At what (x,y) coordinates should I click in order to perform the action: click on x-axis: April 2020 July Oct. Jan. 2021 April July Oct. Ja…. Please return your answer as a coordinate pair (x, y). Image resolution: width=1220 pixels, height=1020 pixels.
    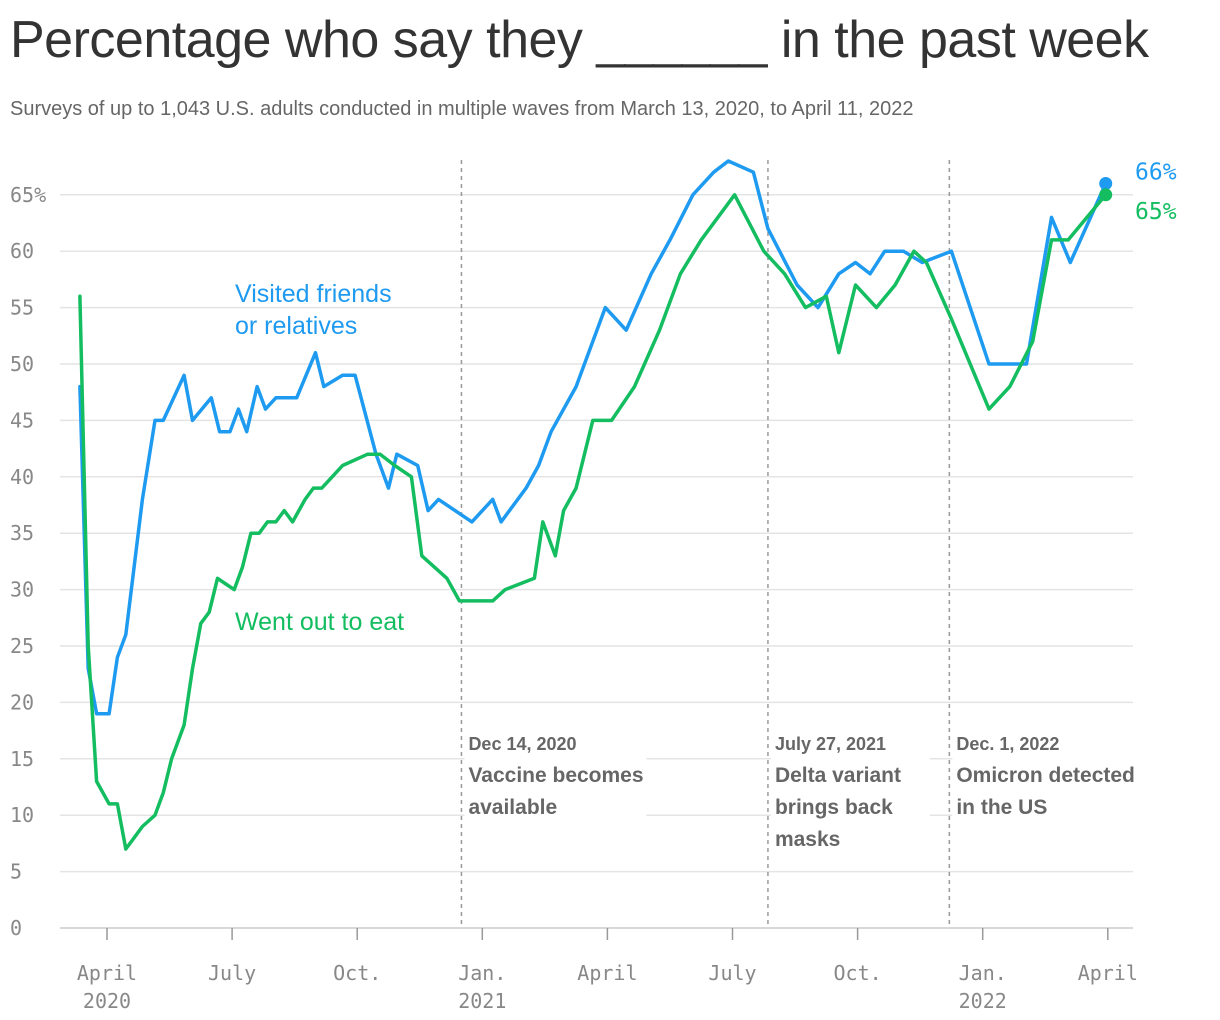
    Looking at the image, I should click on (607, 970).